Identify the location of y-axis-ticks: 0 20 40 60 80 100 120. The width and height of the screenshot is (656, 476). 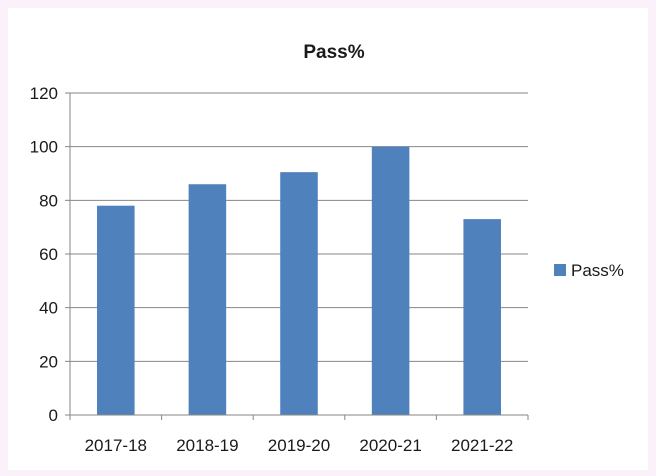
(50, 254).